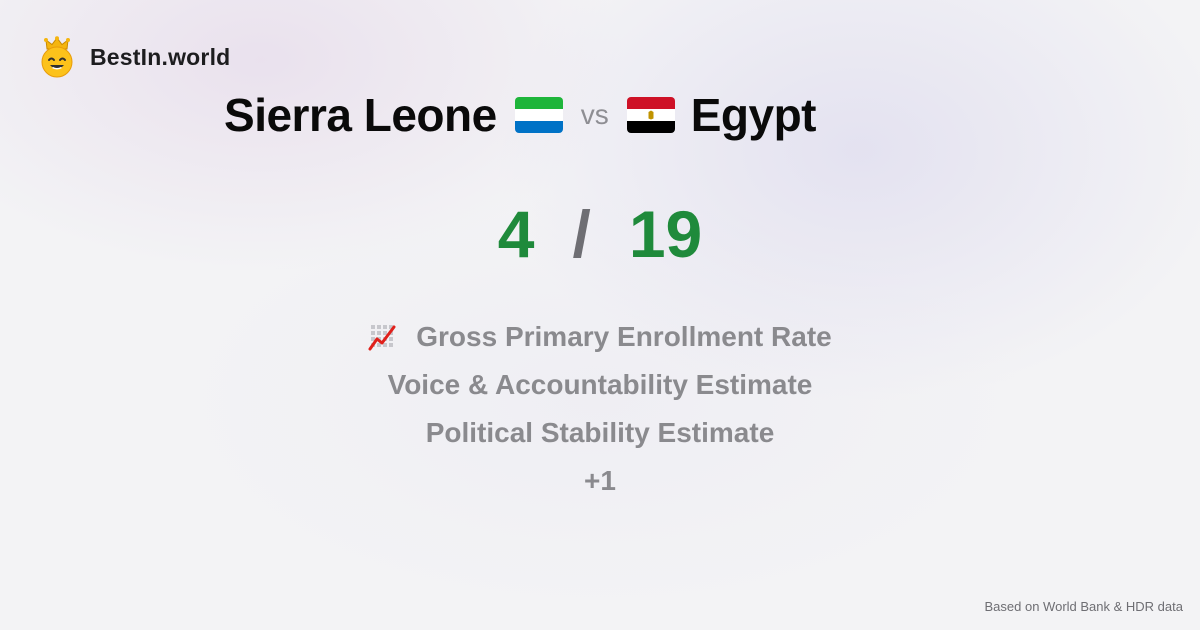  I want to click on metric-label: Political Stability Estimate, so click(600, 432).